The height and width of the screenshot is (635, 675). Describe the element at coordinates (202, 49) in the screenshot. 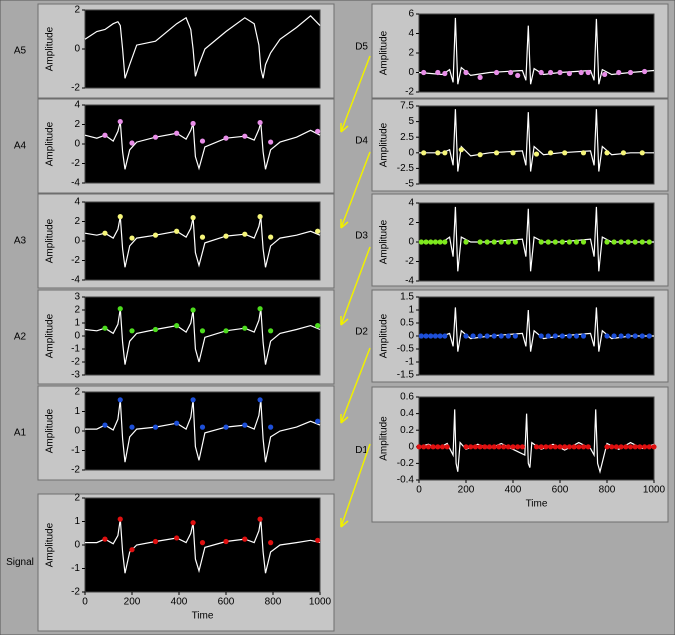

I see `plot-area` at that location.